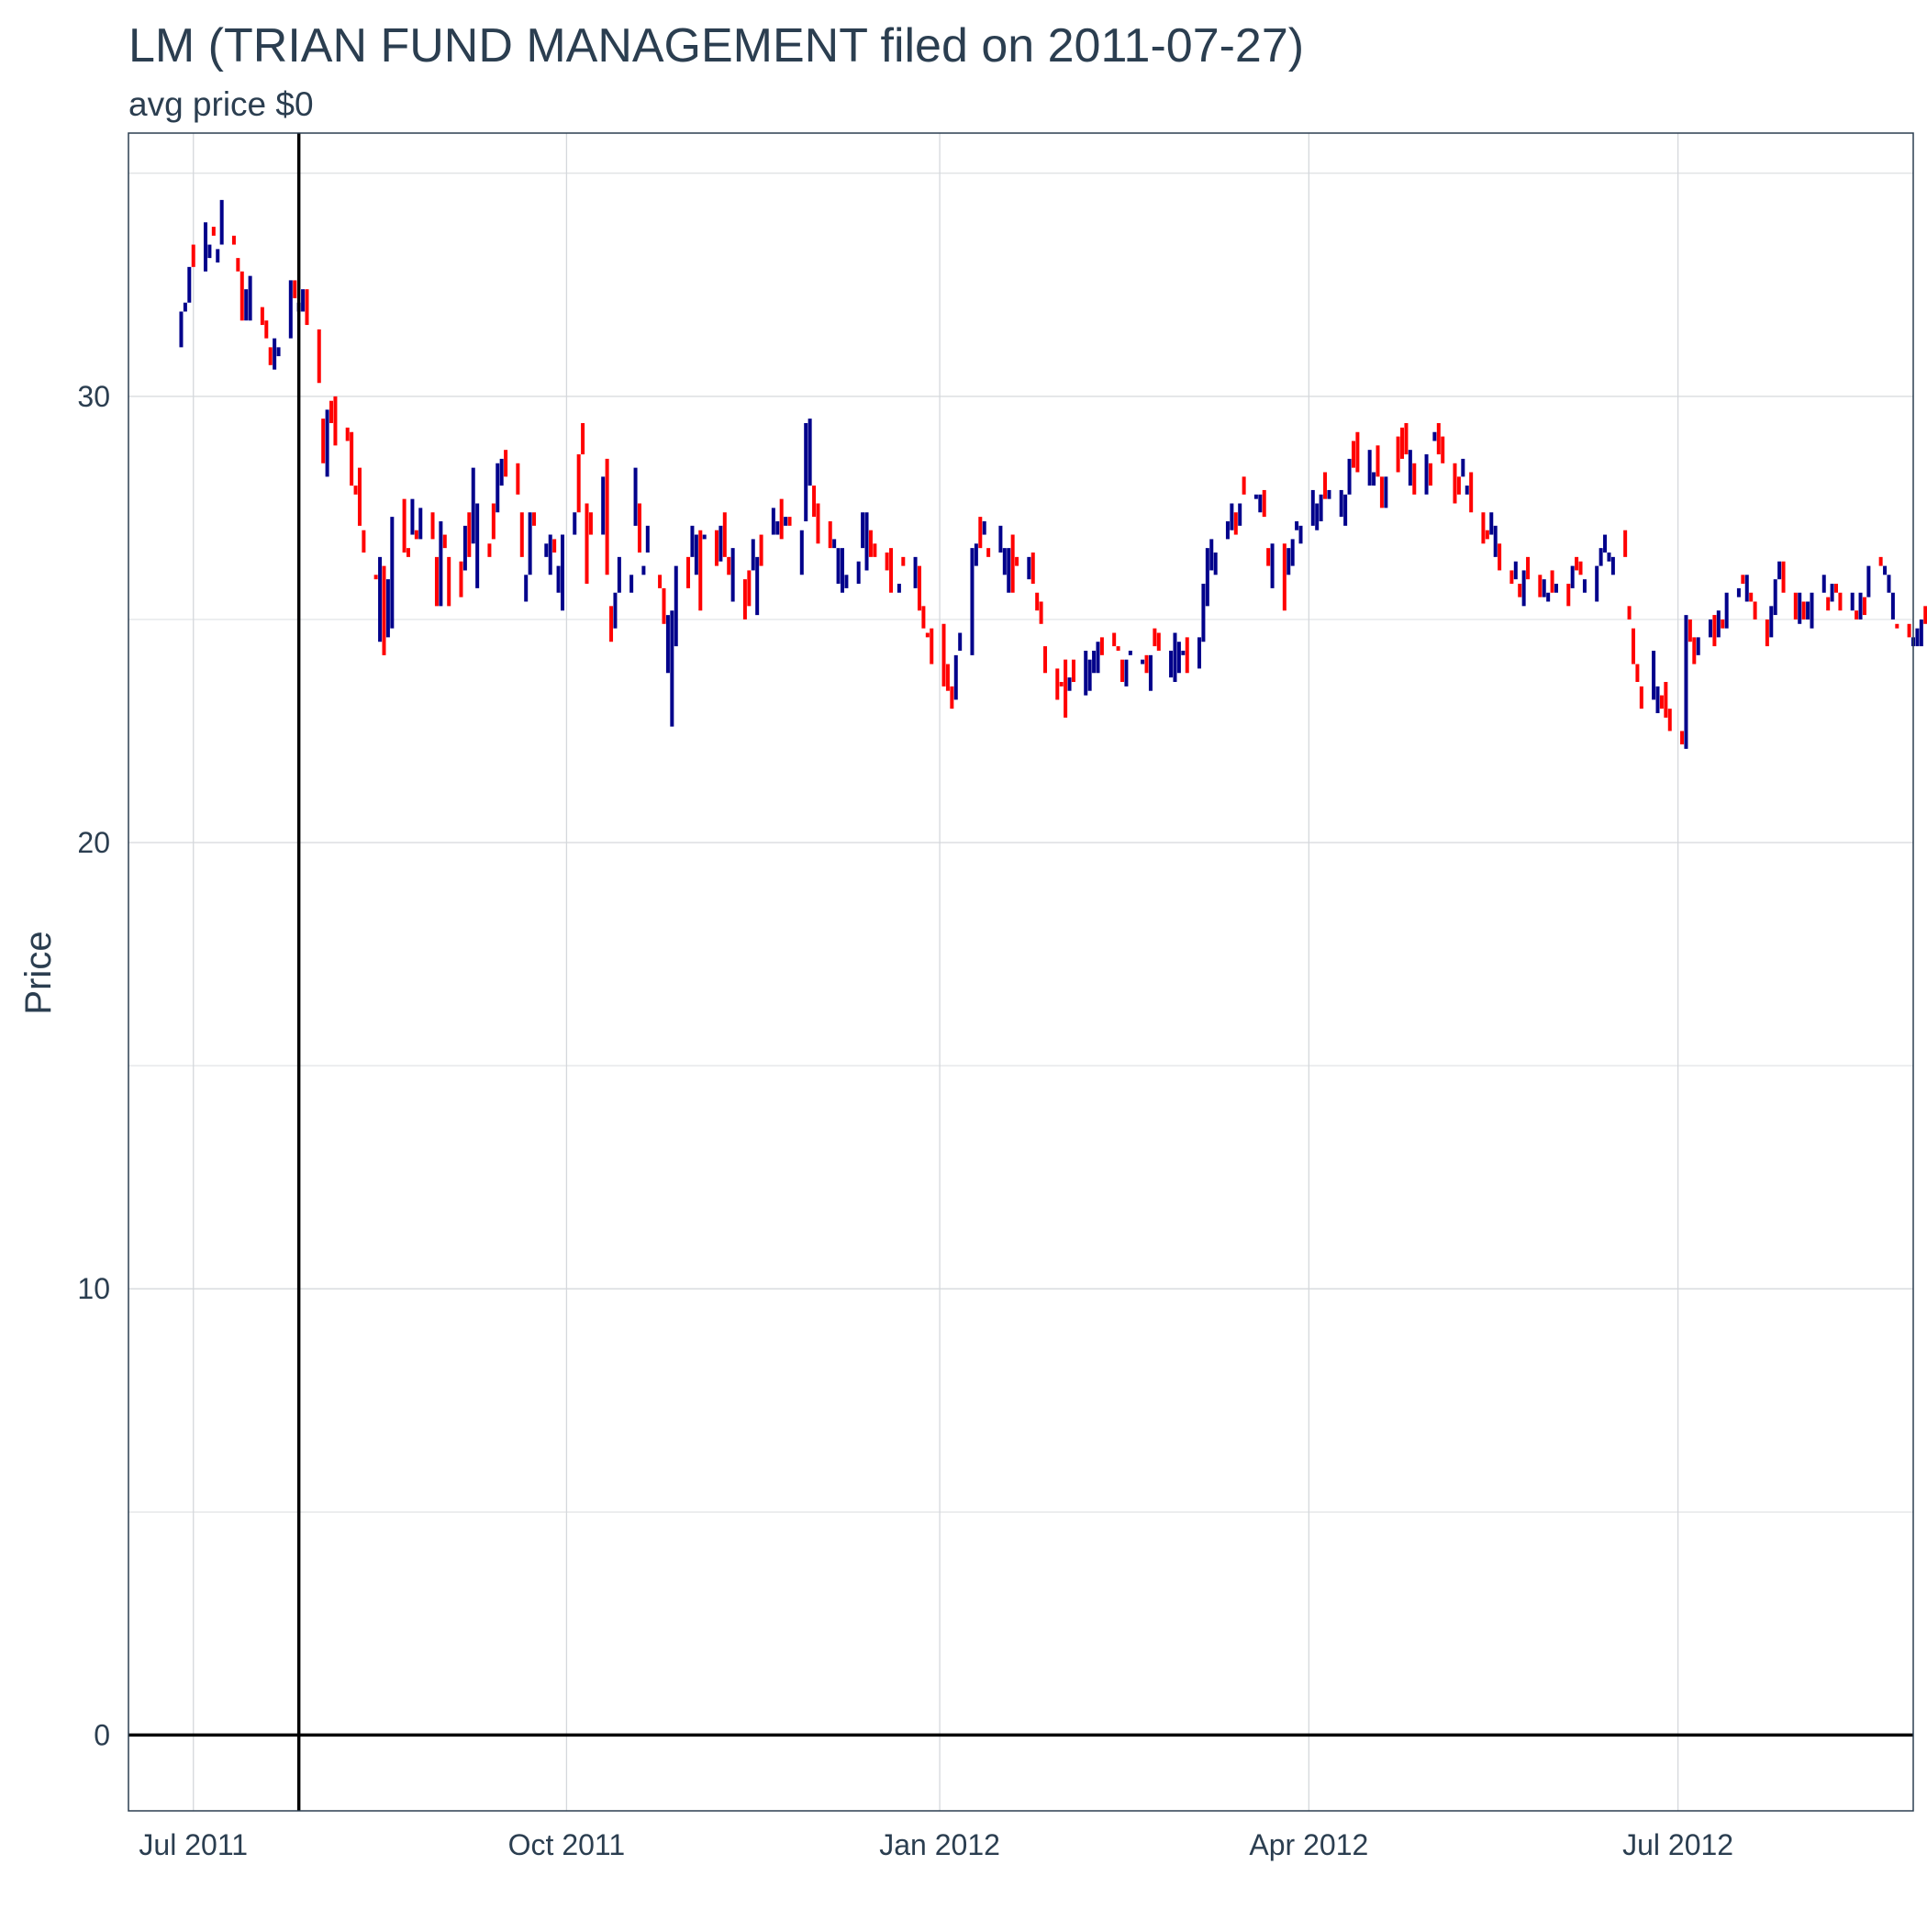 Image resolution: width=1927 pixels, height=1932 pixels. I want to click on x-tick-label: Jul 2011, so click(193, 1844).